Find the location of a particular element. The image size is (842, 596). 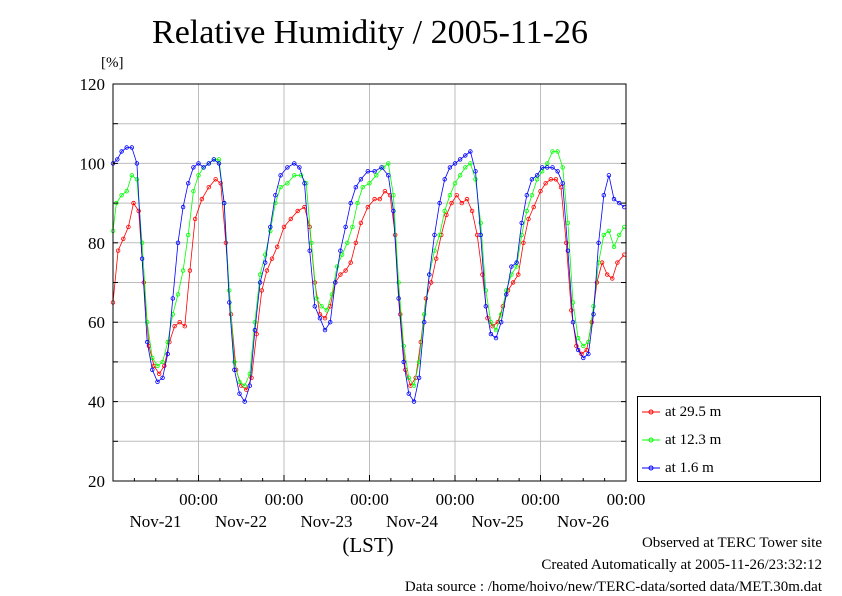

legend-item-1-6m: at 1.6 m is located at coordinates (729, 468).